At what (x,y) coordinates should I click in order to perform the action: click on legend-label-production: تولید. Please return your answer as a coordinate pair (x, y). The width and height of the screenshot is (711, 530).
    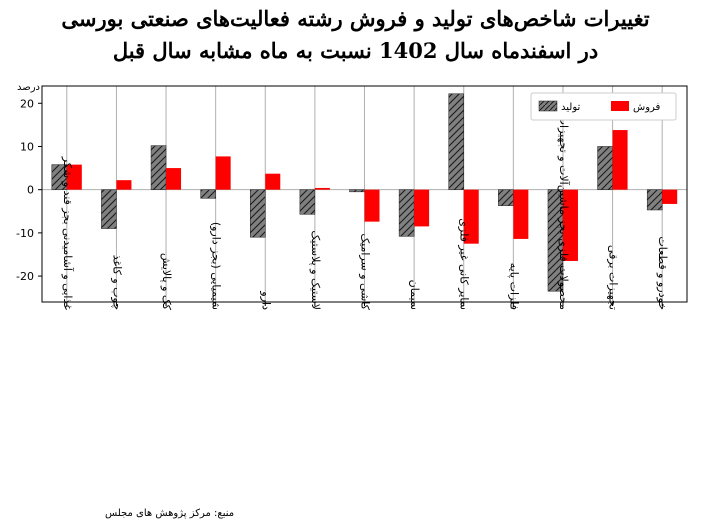
    Looking at the image, I should click on (570, 107).